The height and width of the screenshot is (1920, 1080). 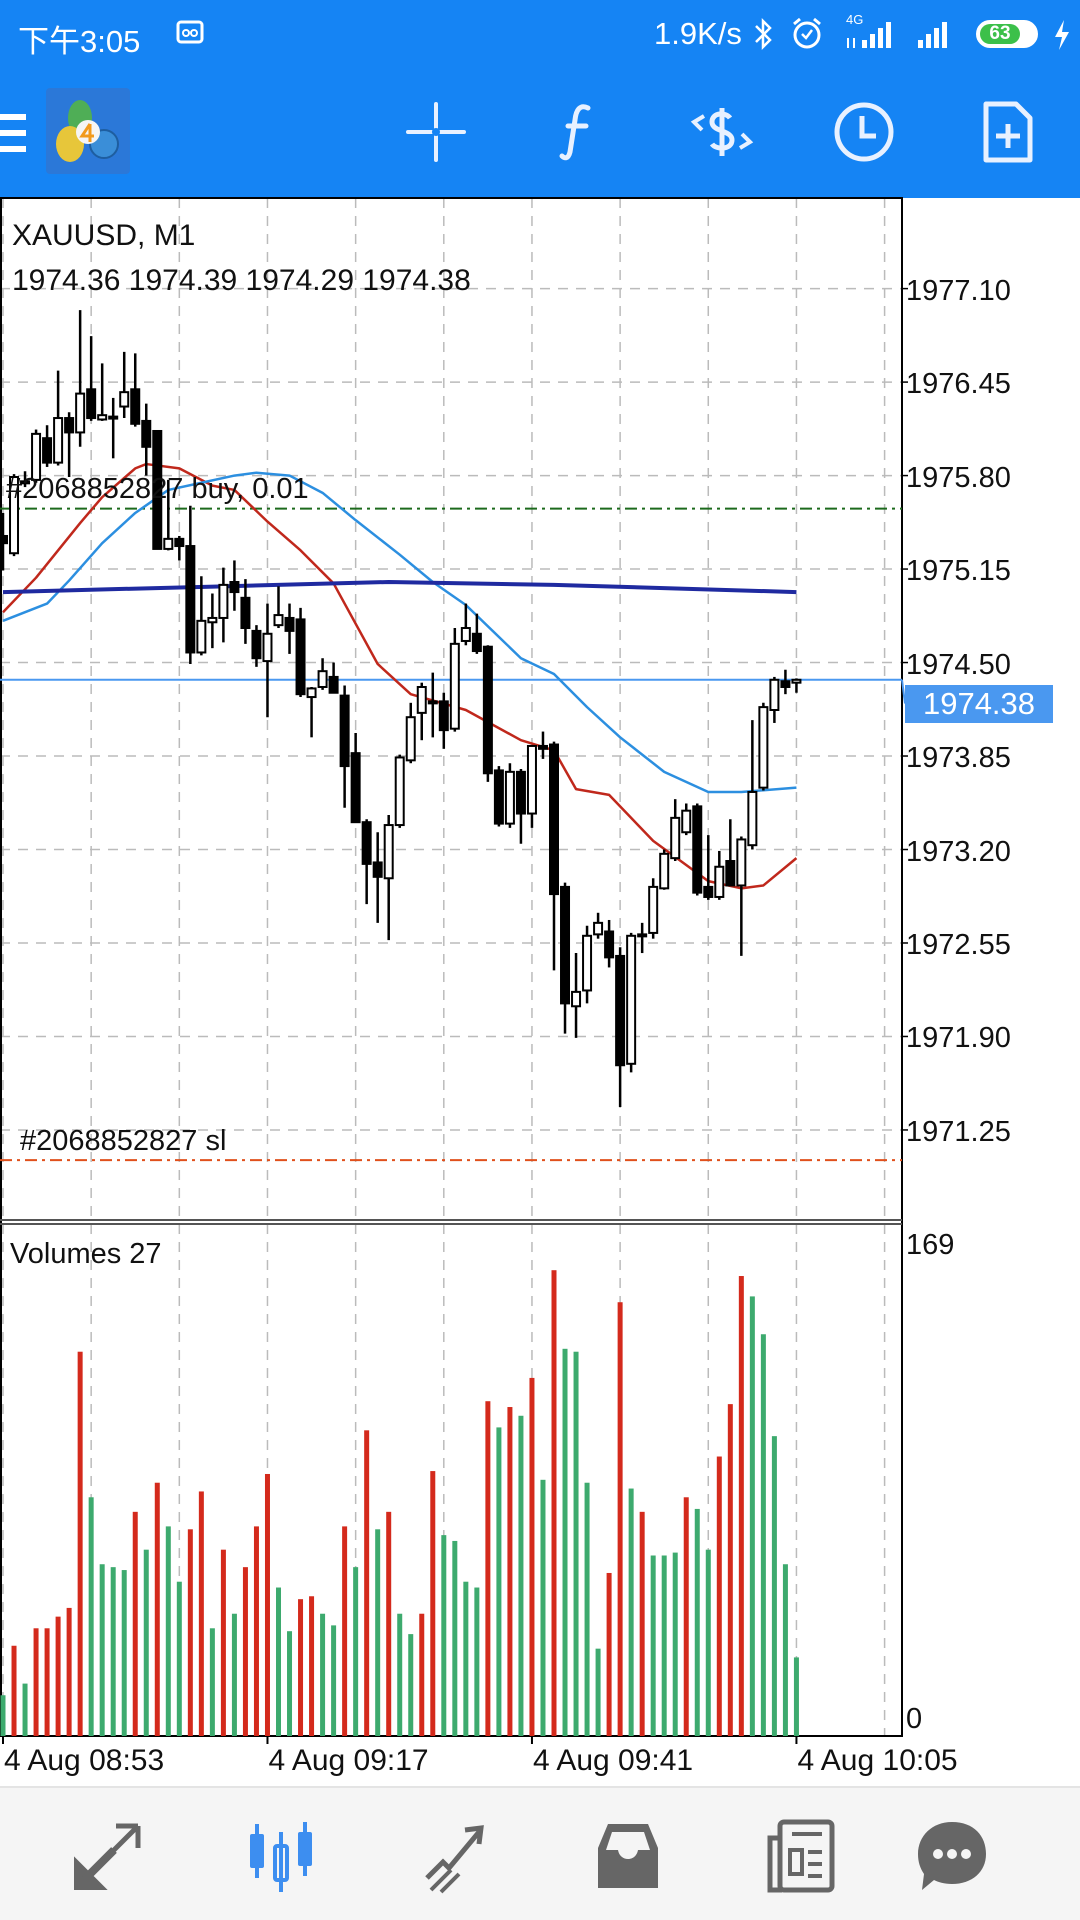 What do you see at coordinates (540, 1853) in the screenshot?
I see `bottom-navigation` at bounding box center [540, 1853].